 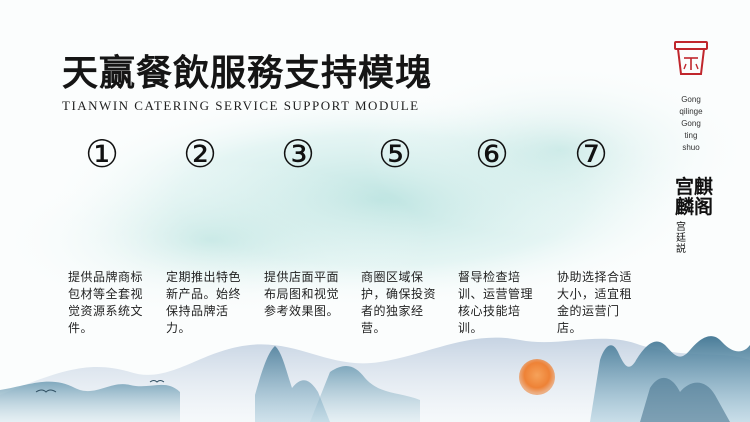 I want to click on tea-cup-icon, so click(x=691, y=58).